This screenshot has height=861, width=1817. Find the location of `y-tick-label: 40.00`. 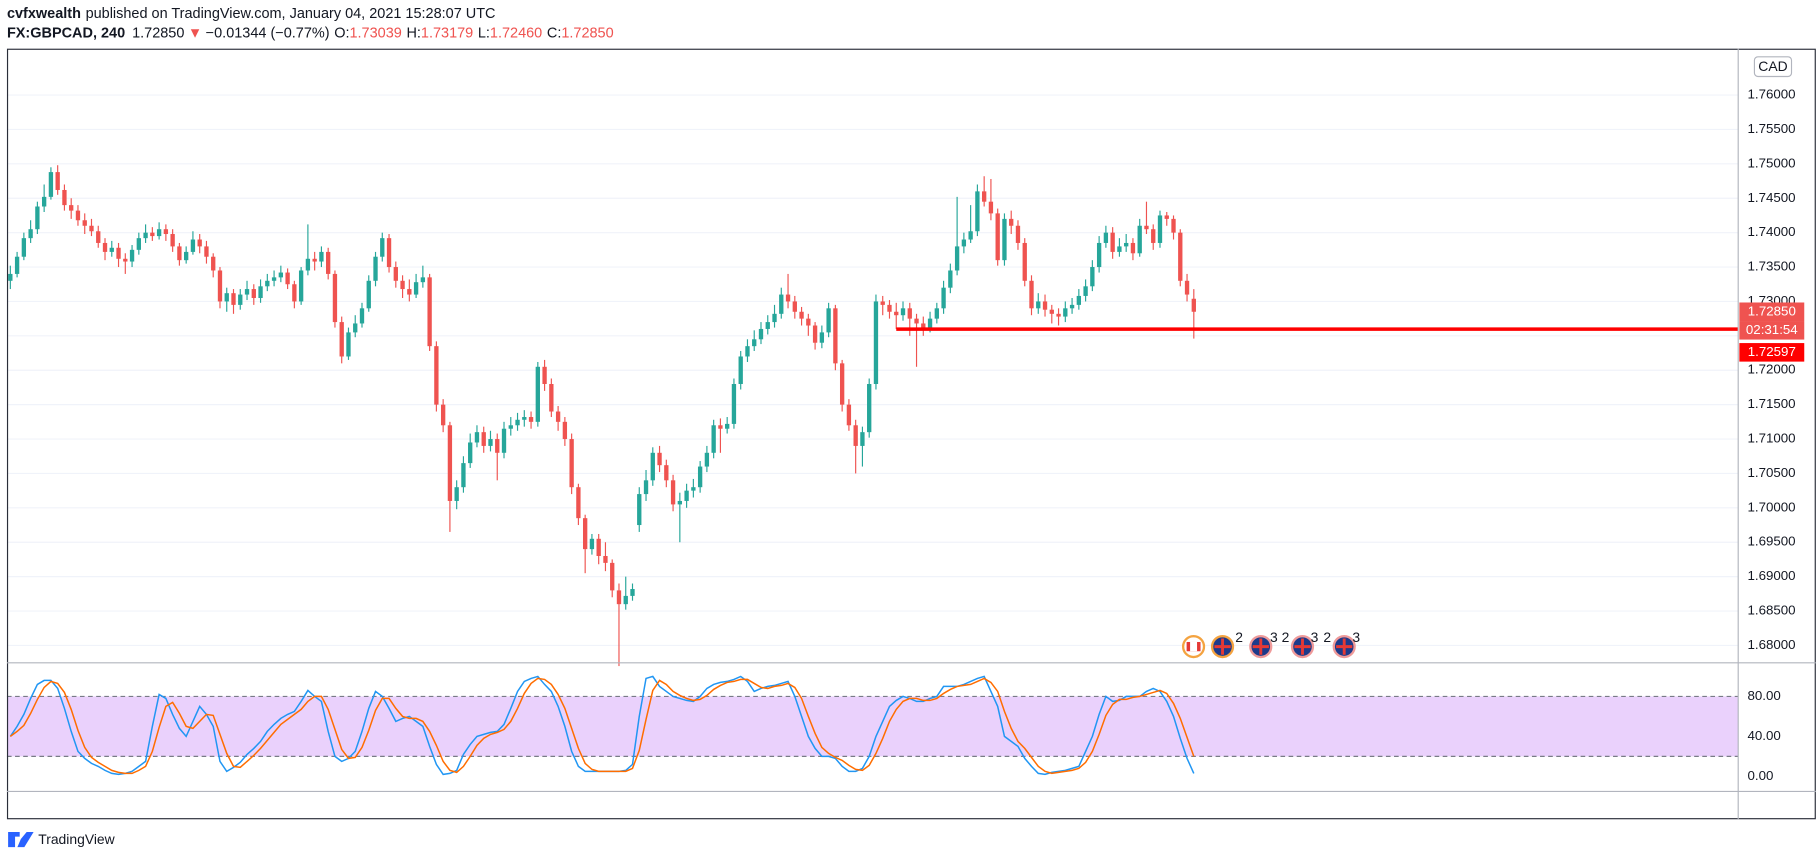

y-tick-label: 40.00 is located at coordinates (1763, 735).